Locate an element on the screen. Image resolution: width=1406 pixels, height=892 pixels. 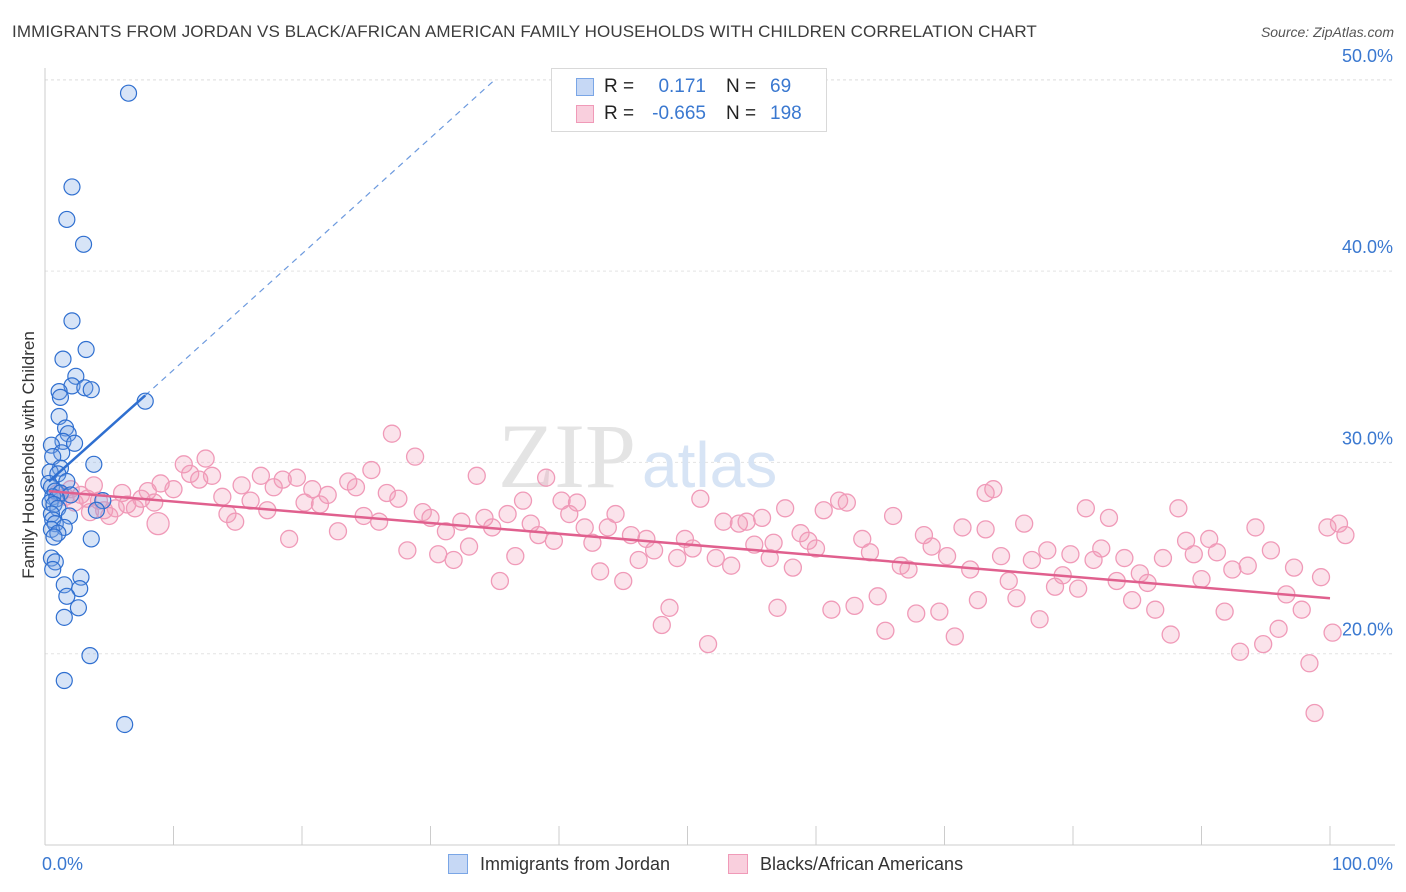
bottom-swatch-jordan is located at coordinates (458, 864).